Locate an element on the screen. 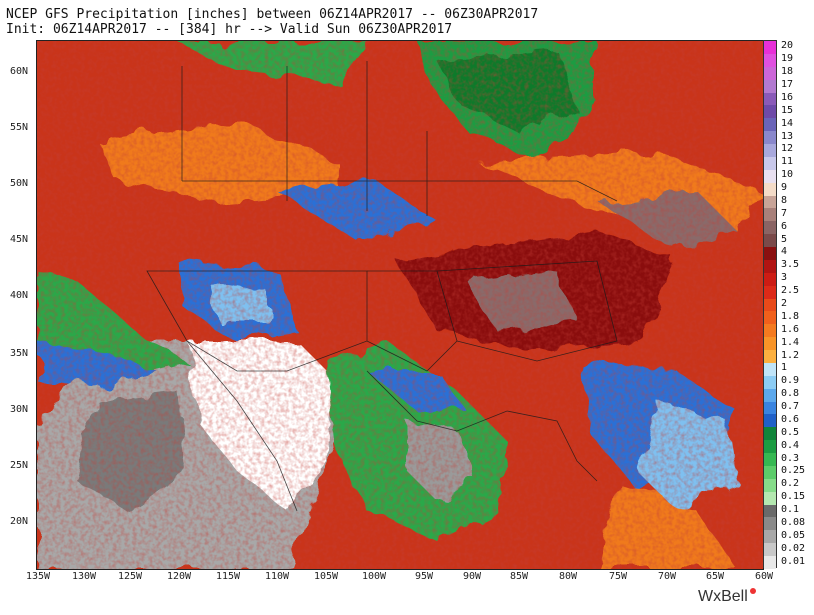  lon-label: 100W is located at coordinates (374, 576).